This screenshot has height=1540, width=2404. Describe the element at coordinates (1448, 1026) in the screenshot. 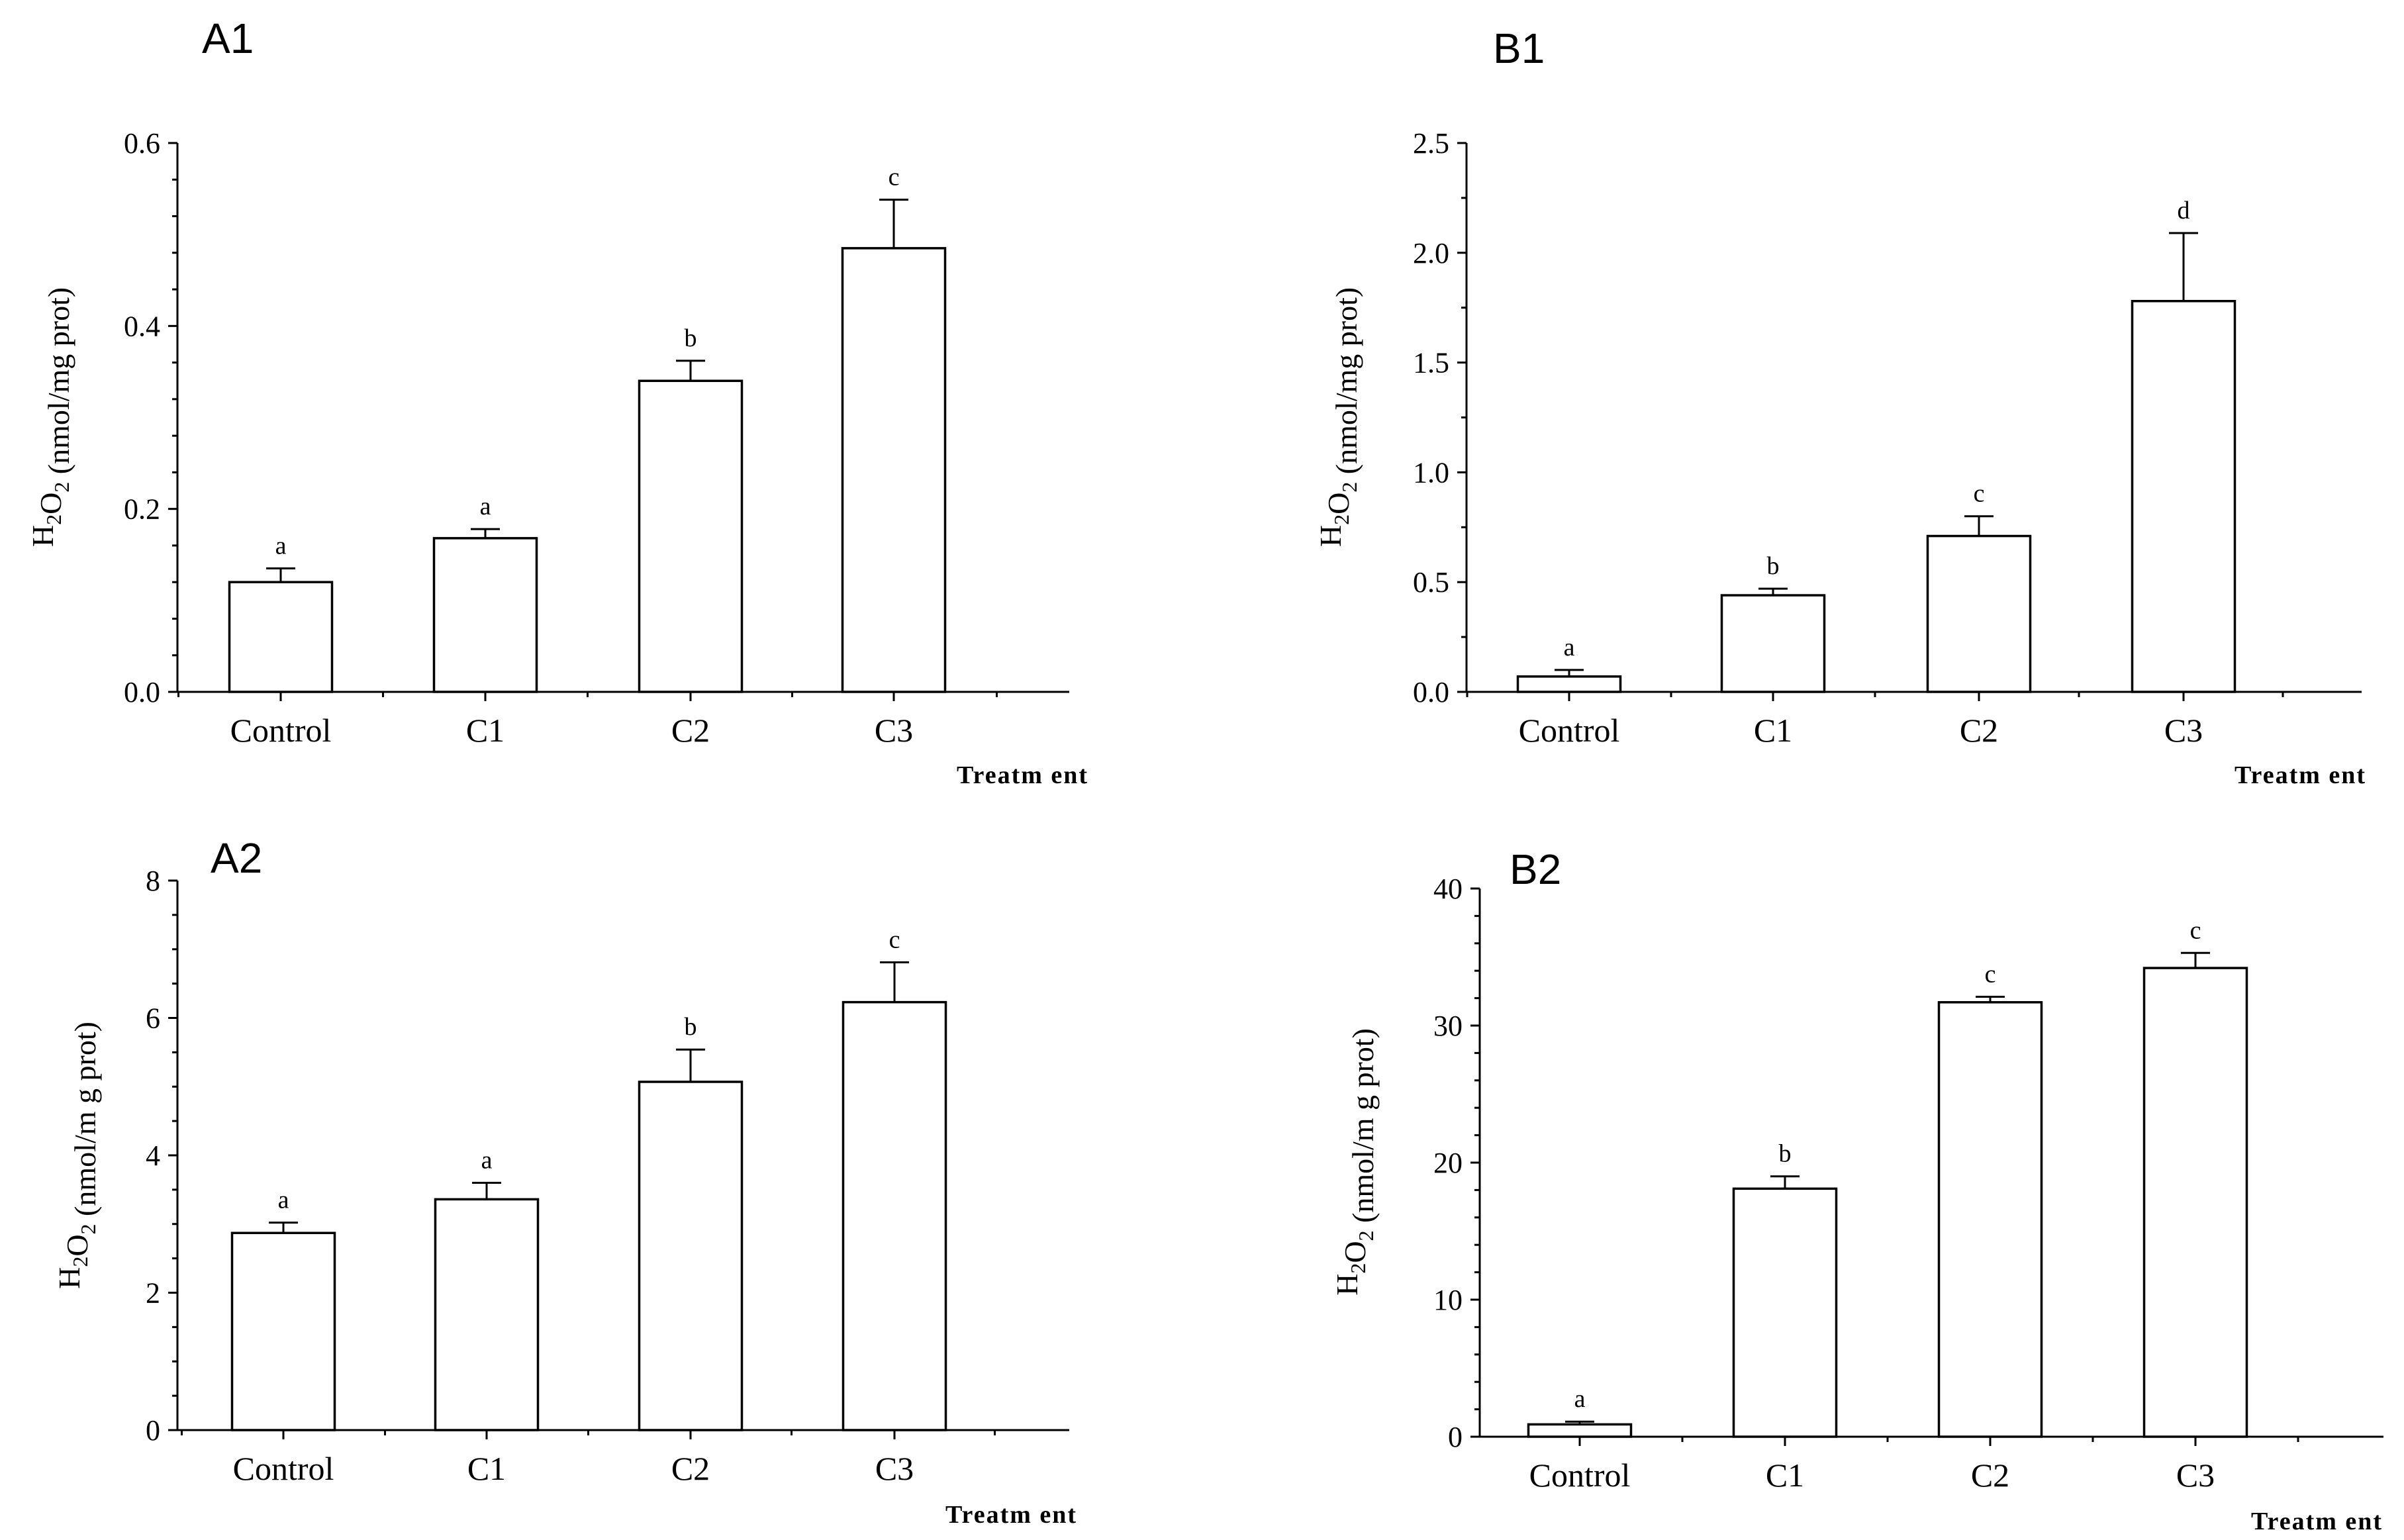

I see `y-tick-label-b2: 30` at that location.